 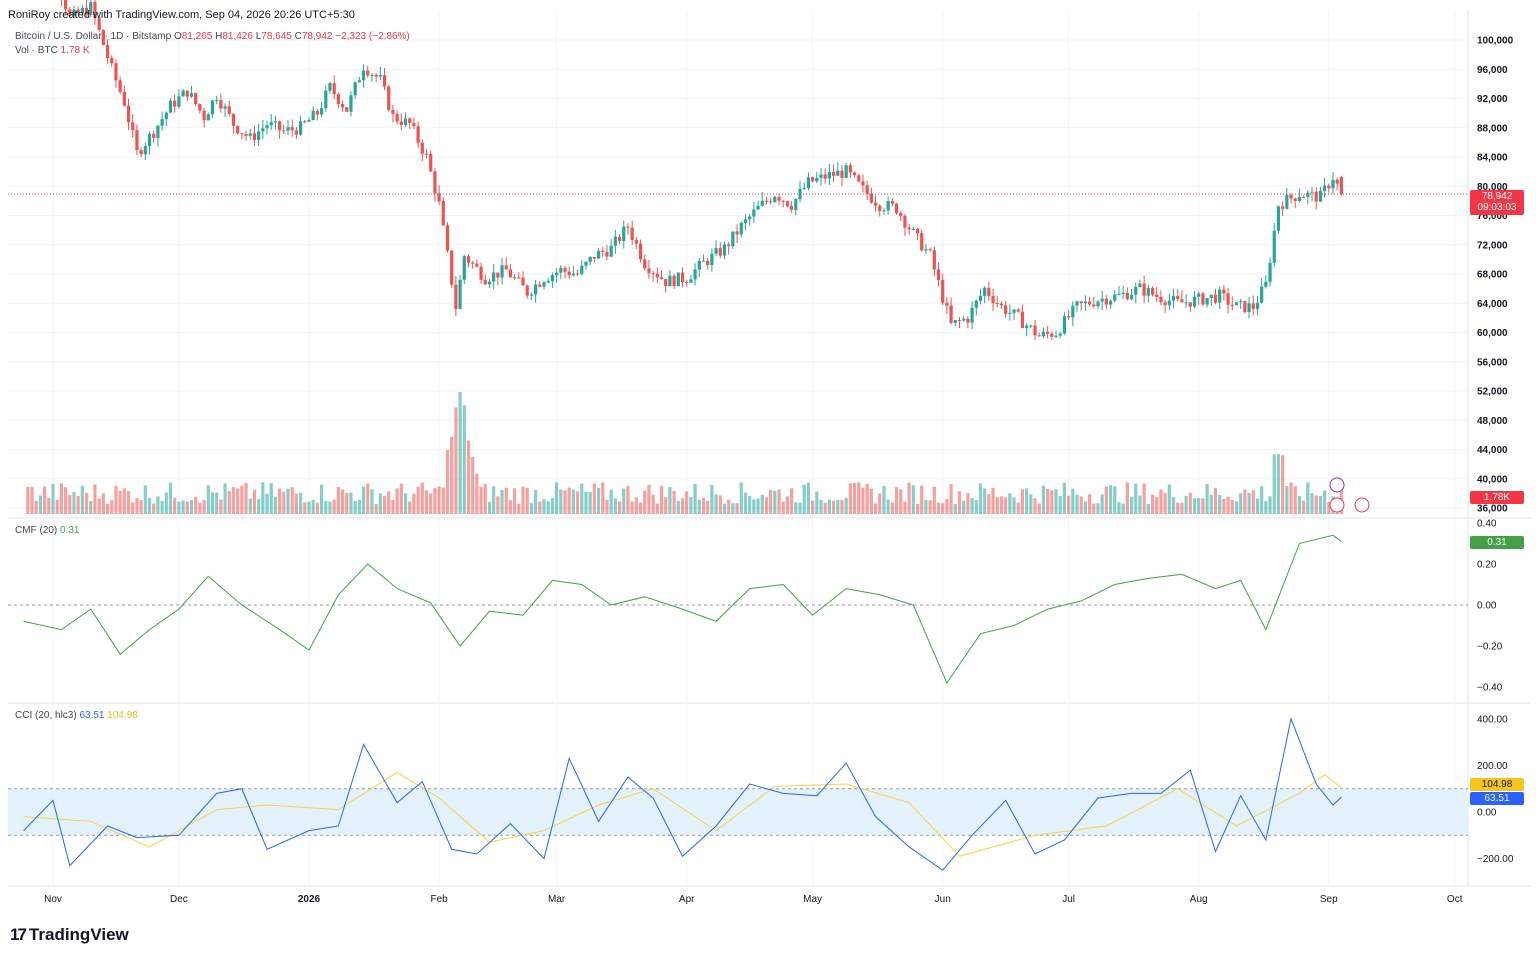 What do you see at coordinates (76, 715) in the screenshot?
I see `cci-legend: CCI (20, hlc3) 63.51 104.98` at bounding box center [76, 715].